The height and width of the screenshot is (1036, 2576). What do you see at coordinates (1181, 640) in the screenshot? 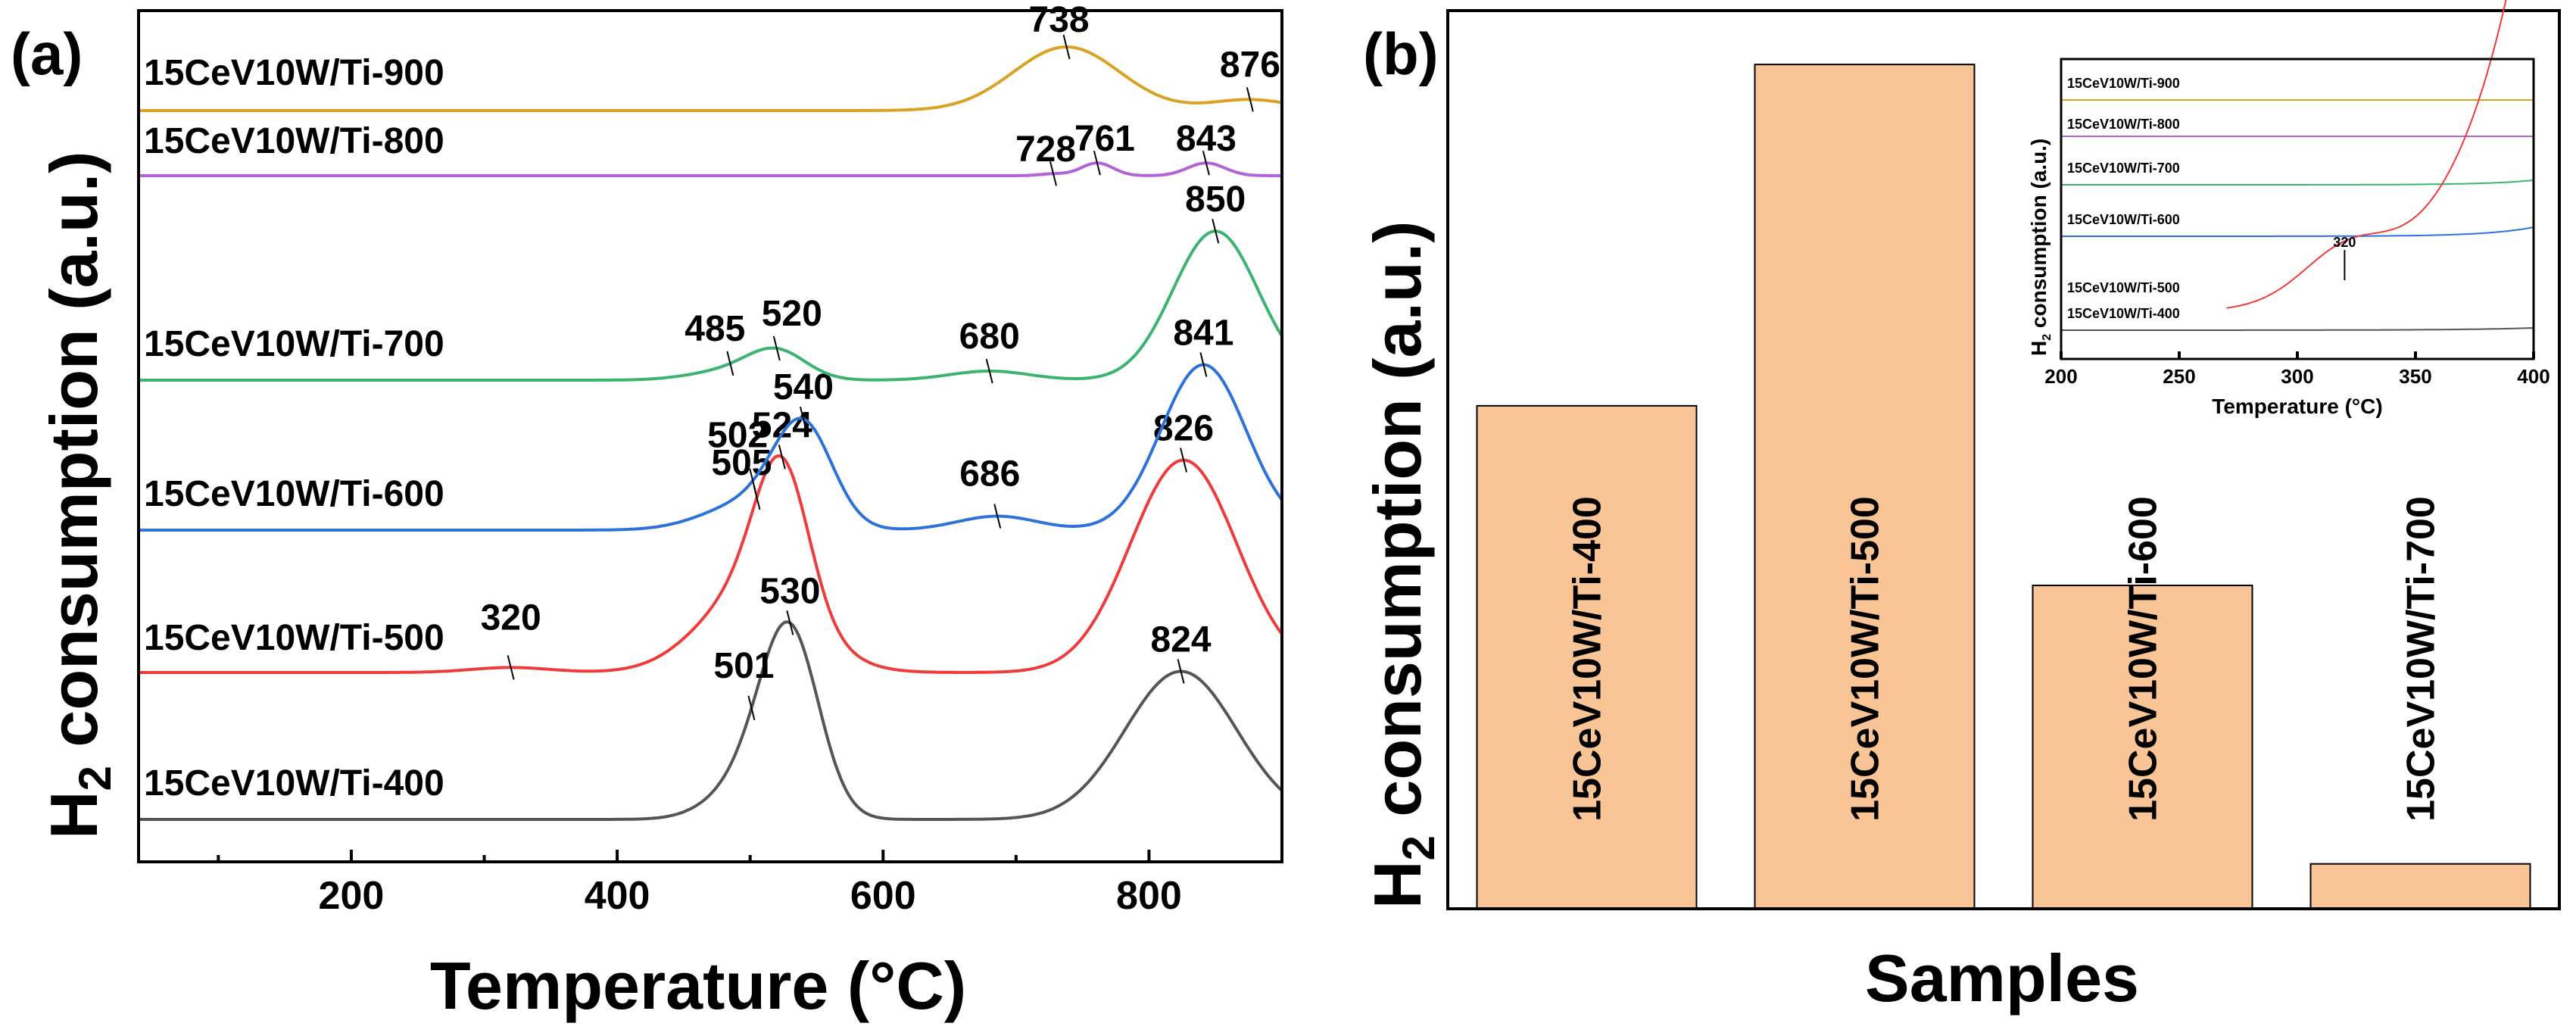
I see `peak-label: 824` at bounding box center [1181, 640].